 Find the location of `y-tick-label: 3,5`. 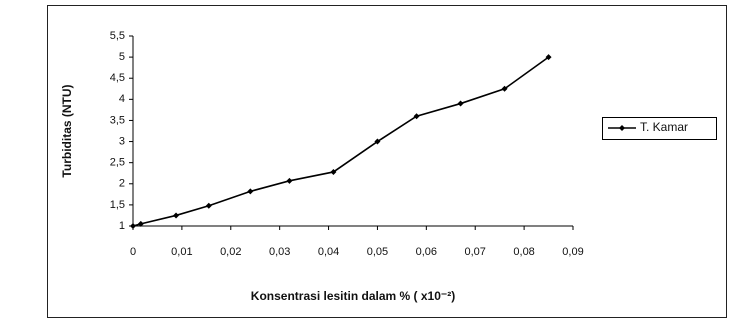

y-tick-label: 3,5 is located at coordinates (117, 120).